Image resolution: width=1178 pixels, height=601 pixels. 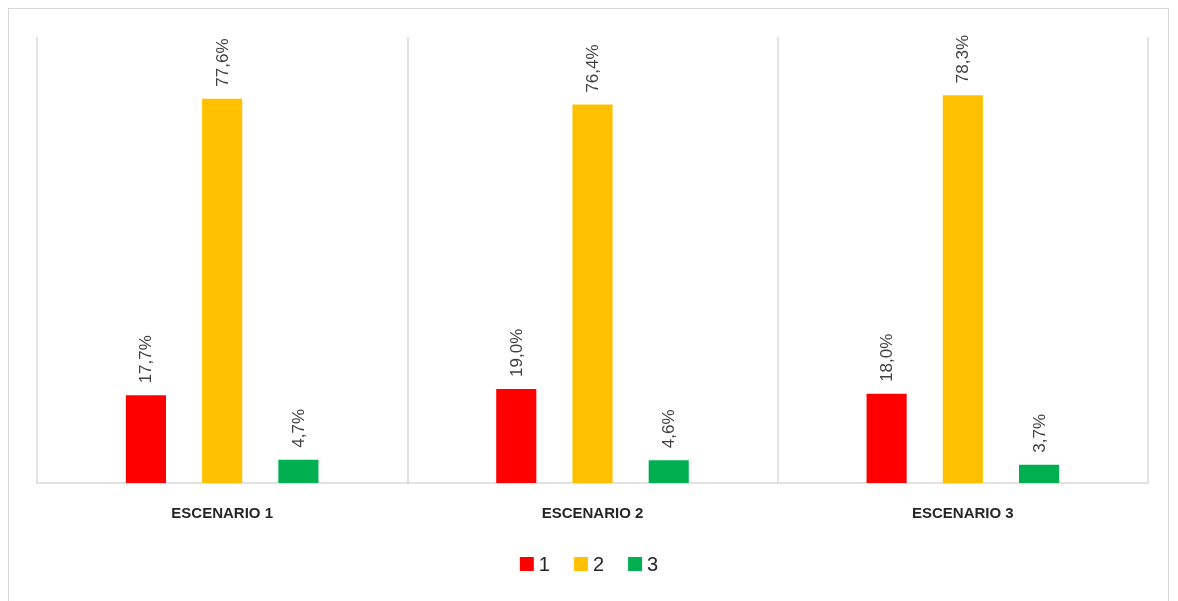 What do you see at coordinates (516, 352) in the screenshot?
I see `data-label: 19,0%` at bounding box center [516, 352].